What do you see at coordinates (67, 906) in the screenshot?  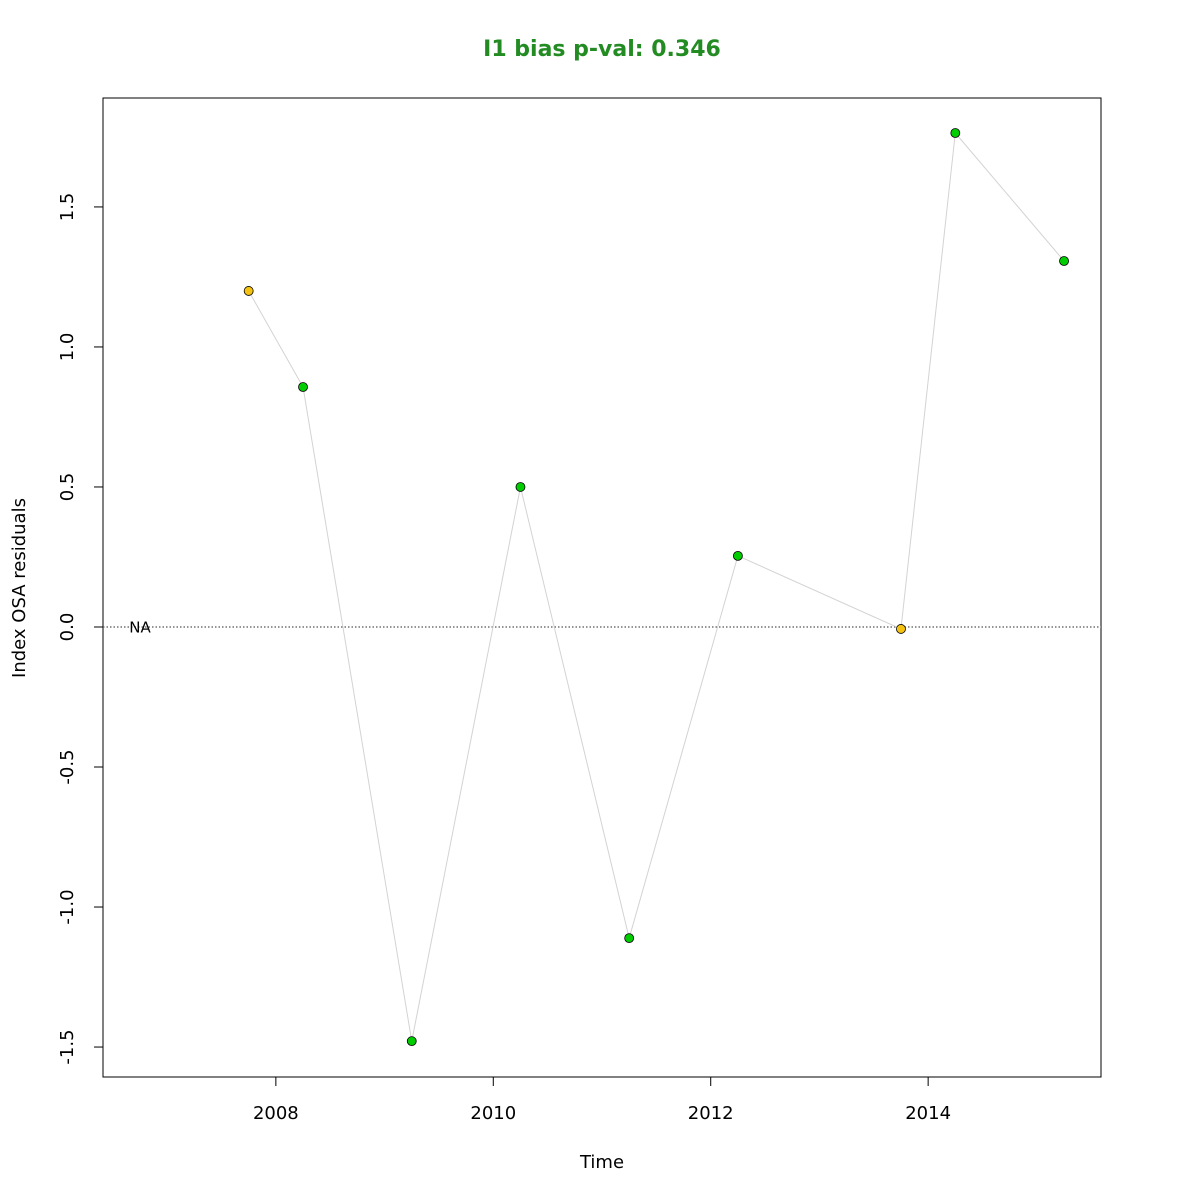 I see `y-tick-label: -1.0` at bounding box center [67, 906].